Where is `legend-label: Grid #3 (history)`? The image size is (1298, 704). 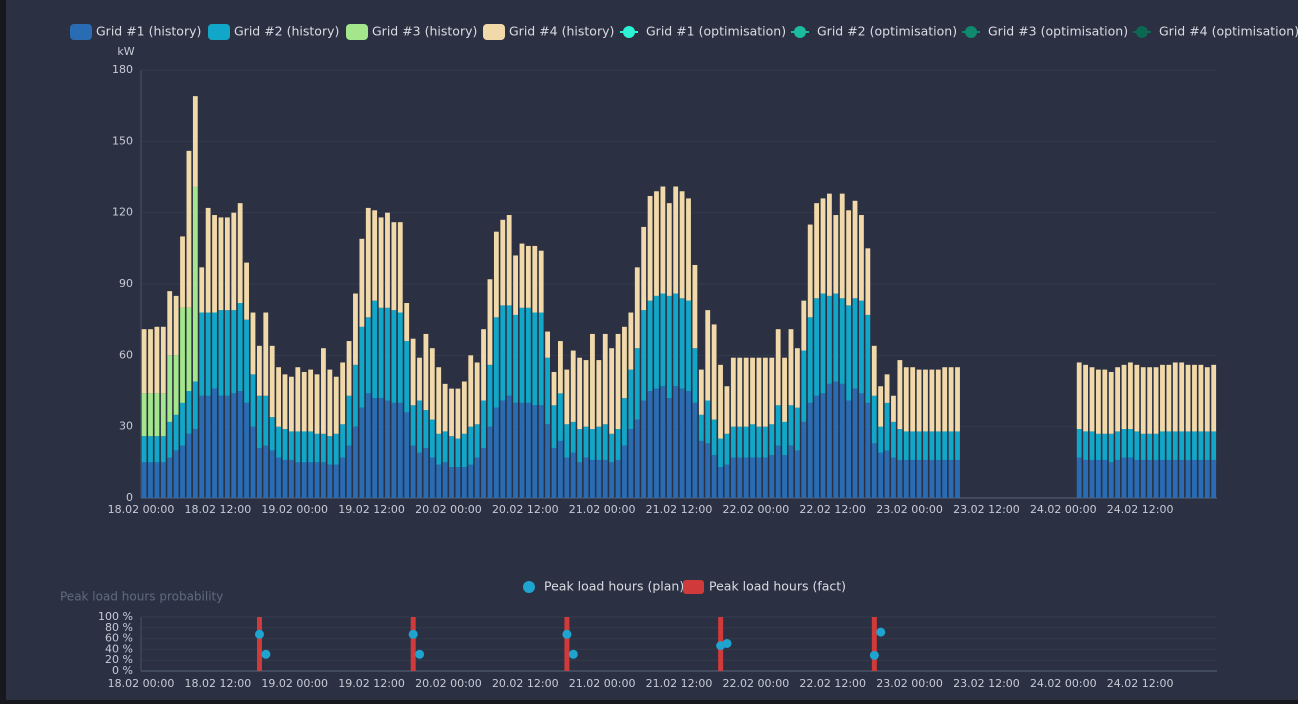
legend-label: Grid #3 (history) is located at coordinates (424, 31).